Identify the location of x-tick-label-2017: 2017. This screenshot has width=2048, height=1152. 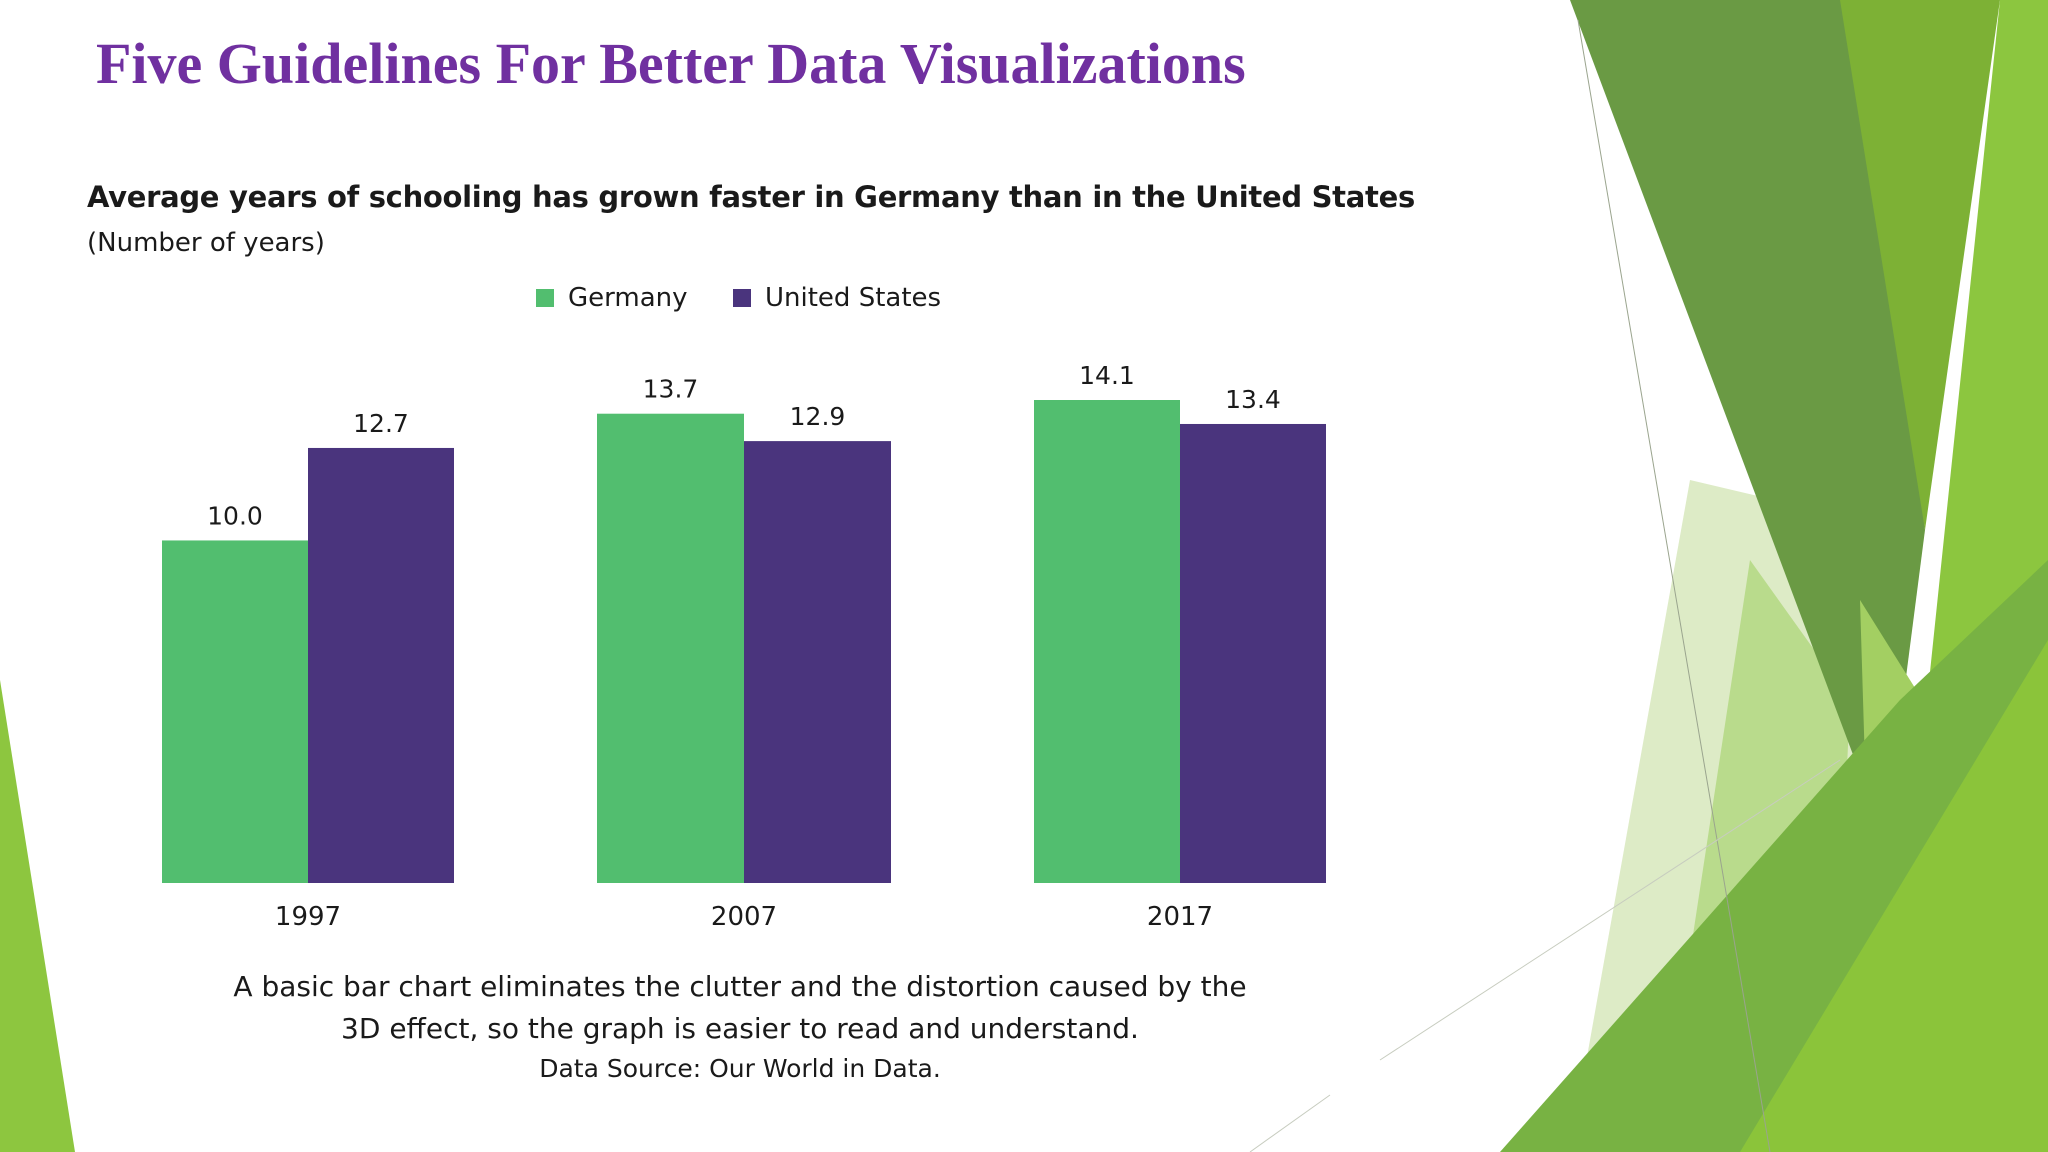
(1180, 917).